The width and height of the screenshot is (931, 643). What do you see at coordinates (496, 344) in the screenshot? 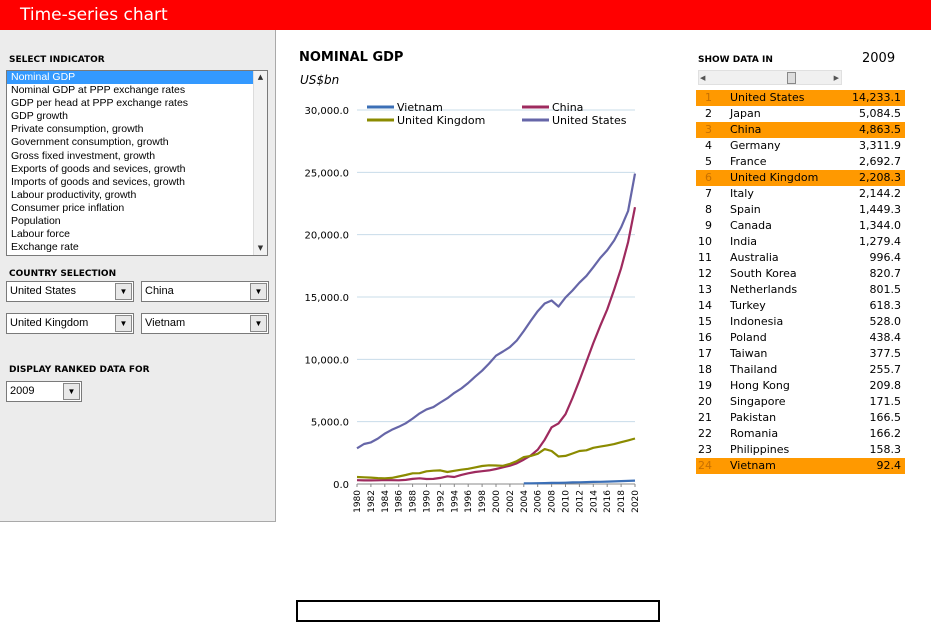
I see `series-line-china` at bounding box center [496, 344].